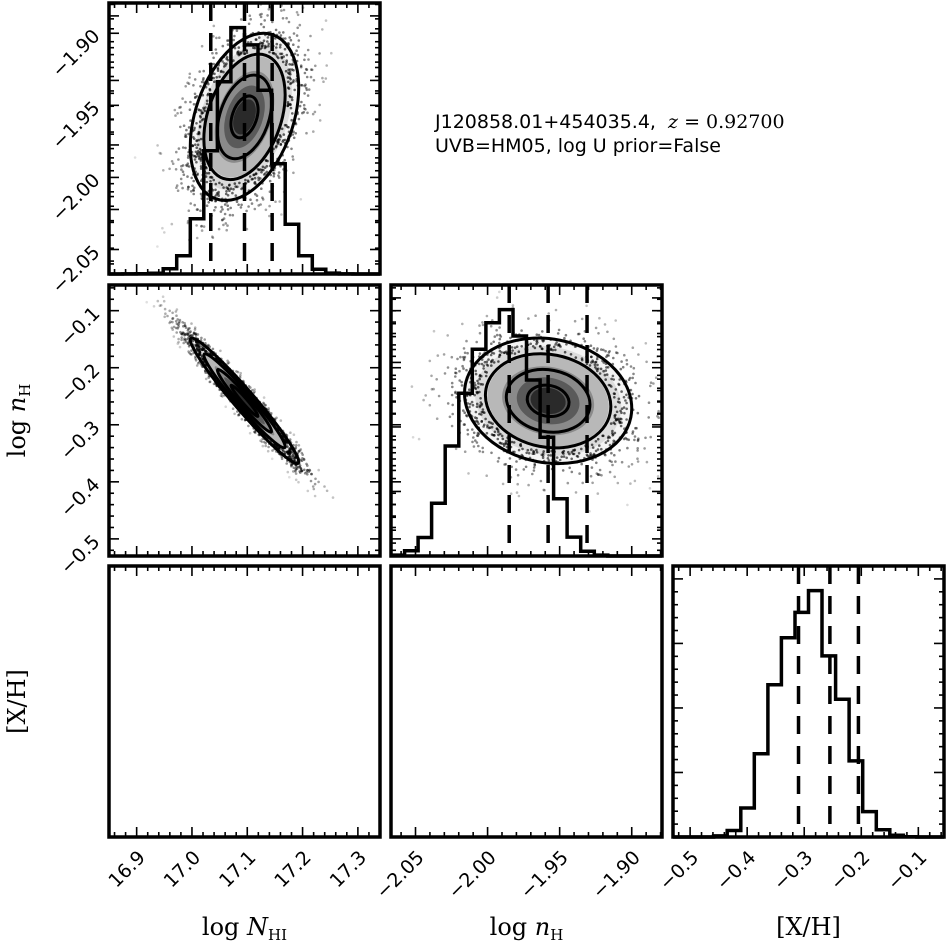 Image resolution: width=946 pixels, height=946 pixels. Describe the element at coordinates (808, 713) in the screenshot. I see `histogram-XH` at that location.